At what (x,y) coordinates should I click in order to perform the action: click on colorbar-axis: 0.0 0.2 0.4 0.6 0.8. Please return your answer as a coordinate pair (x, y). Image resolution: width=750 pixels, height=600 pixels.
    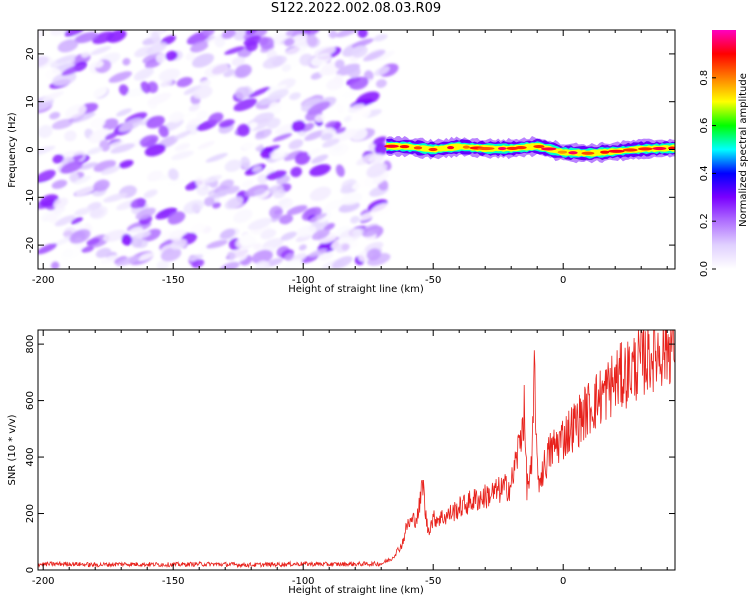
    Looking at the image, I should click on (707, 173).